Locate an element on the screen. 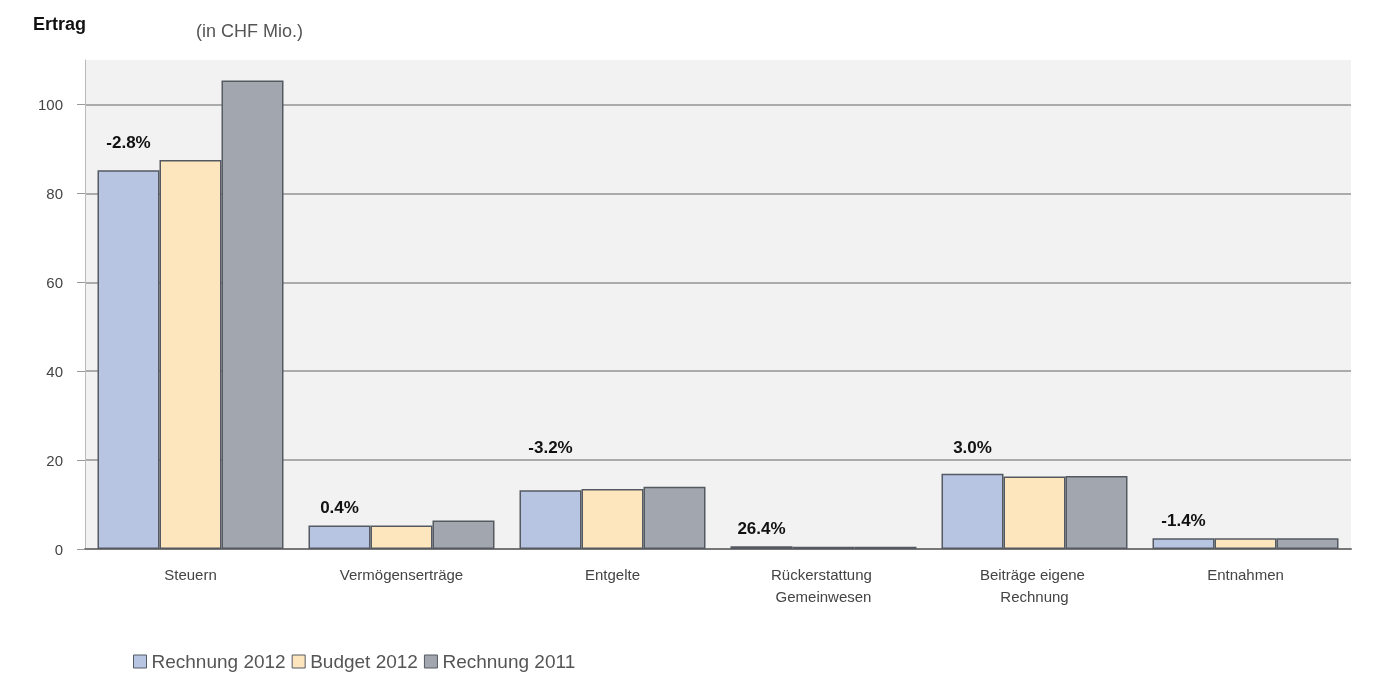  y-tick-label: 100 is located at coordinates (50, 104).